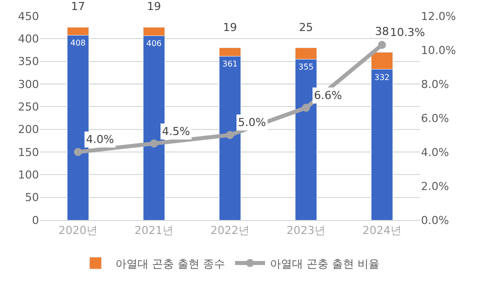 This screenshot has height=288, width=480. Describe the element at coordinates (28, 107) in the screenshot. I see `y-tick-label: 250` at that location.